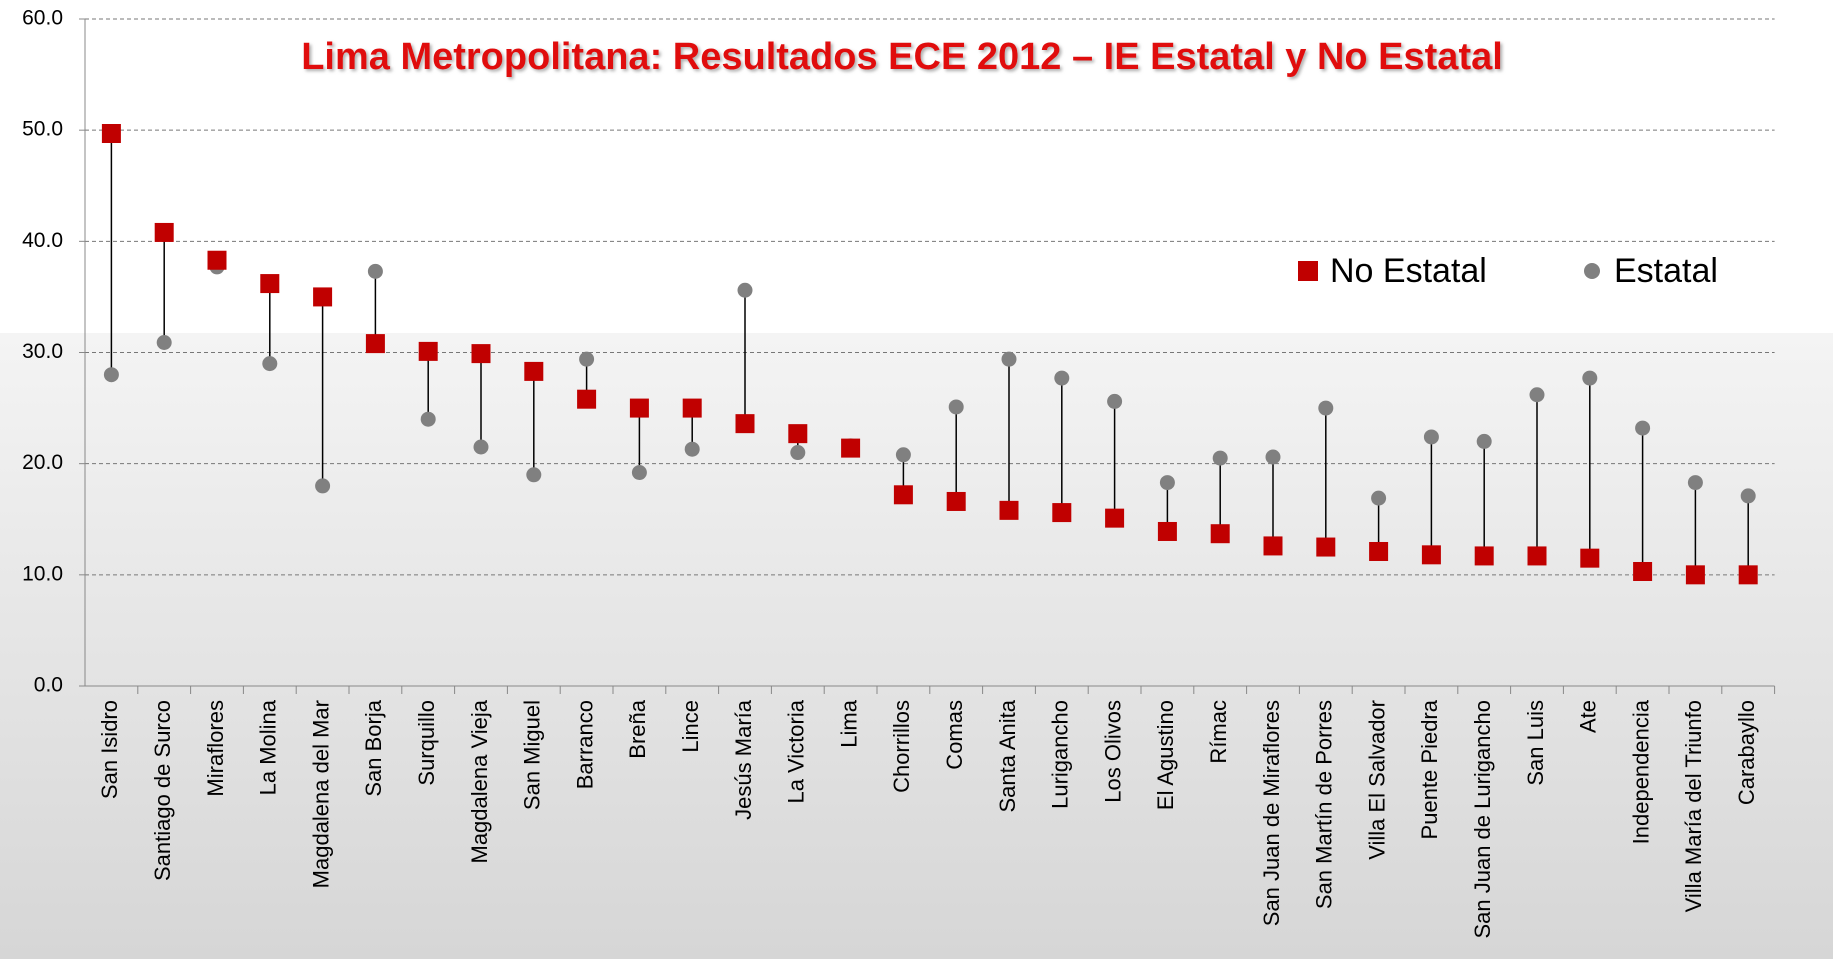 This screenshot has width=1833, height=959. I want to click on y-tick-label: 50.0, so click(42, 129).